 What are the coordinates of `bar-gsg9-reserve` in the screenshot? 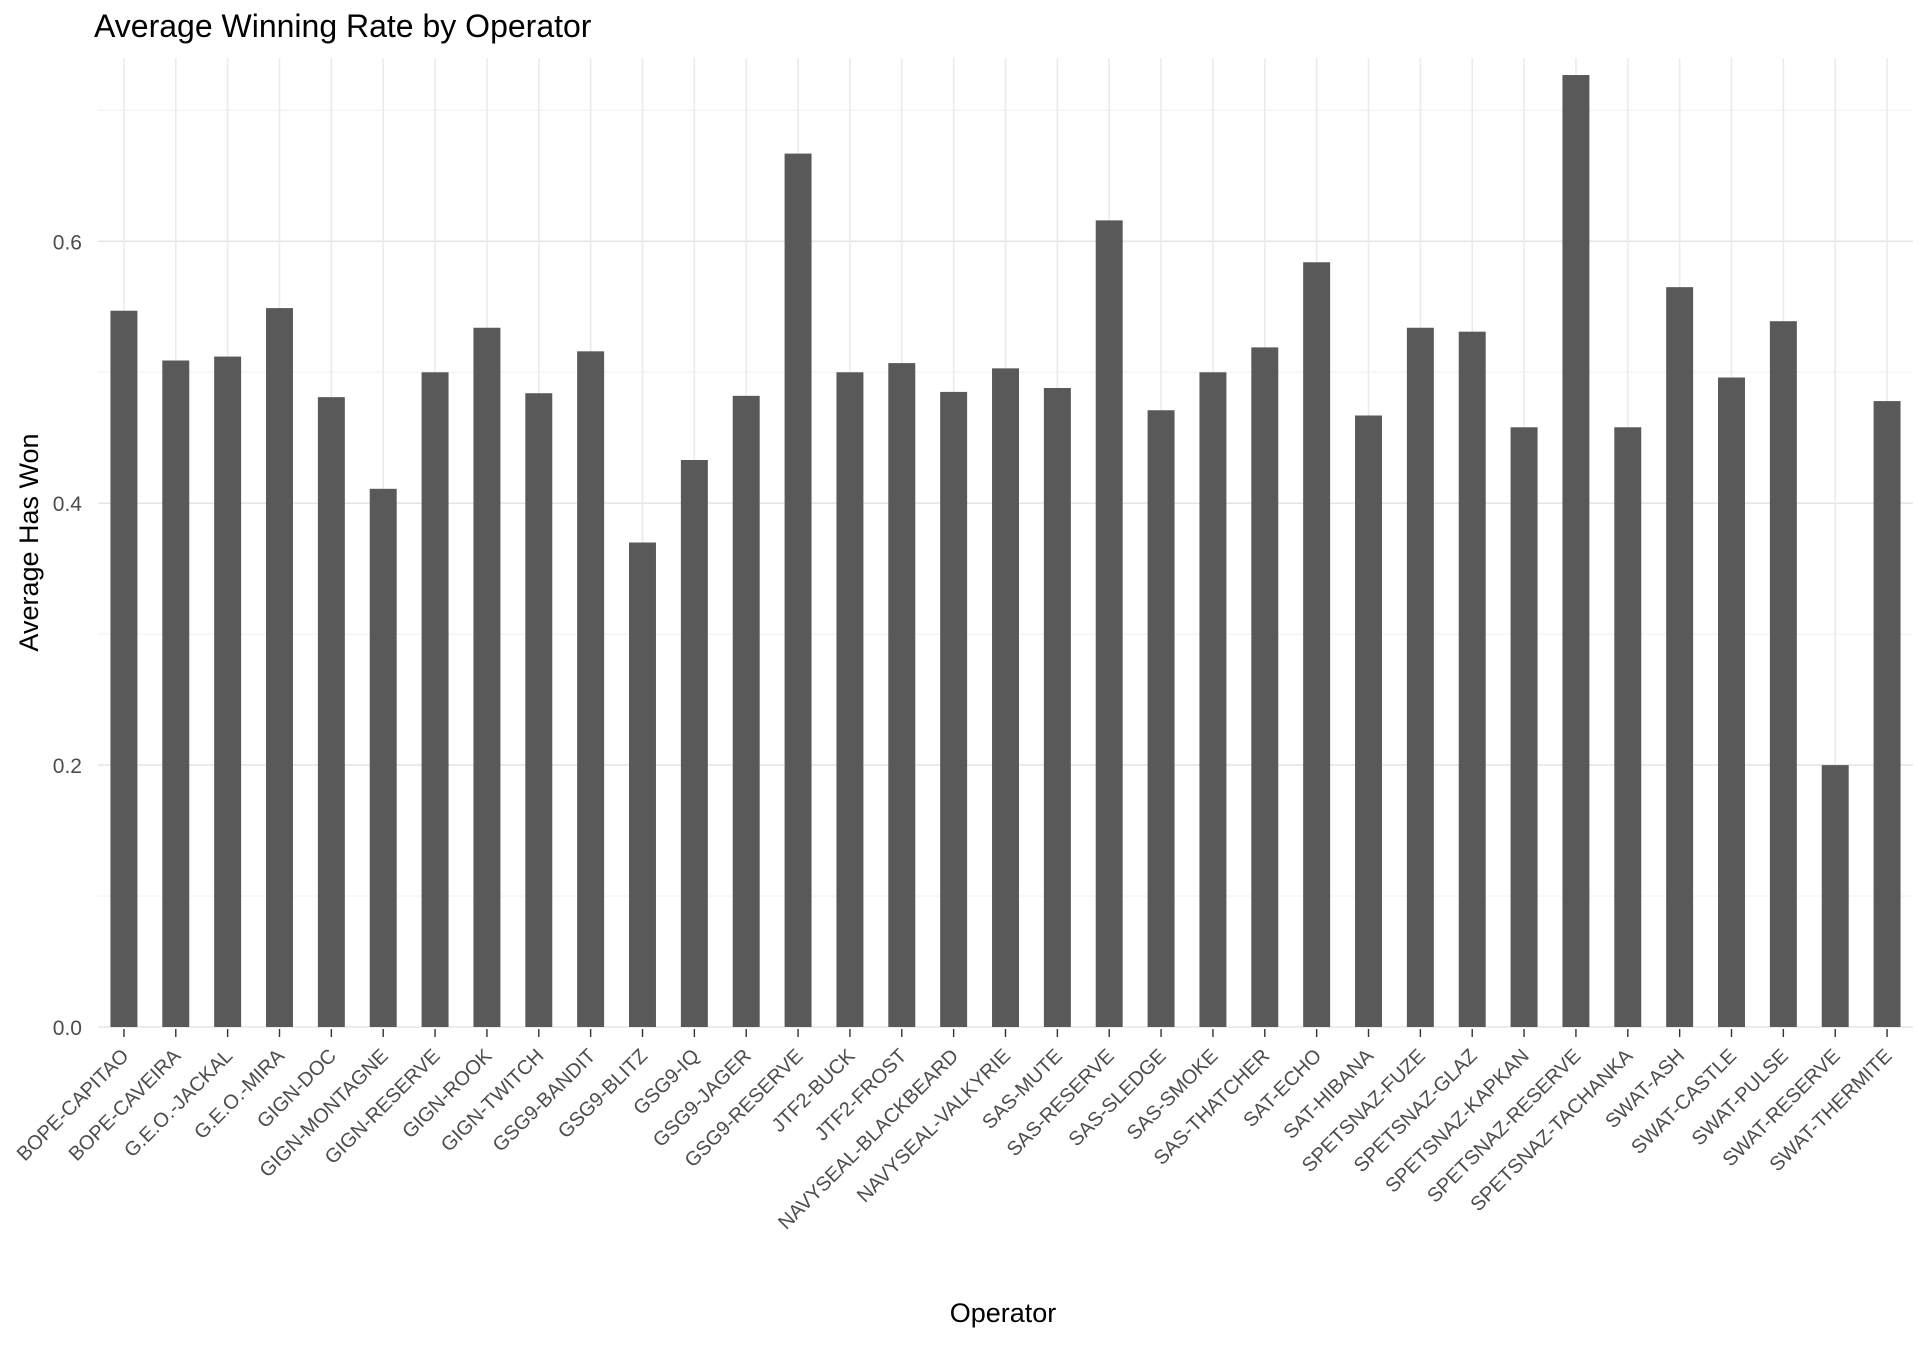 It's located at (798, 590).